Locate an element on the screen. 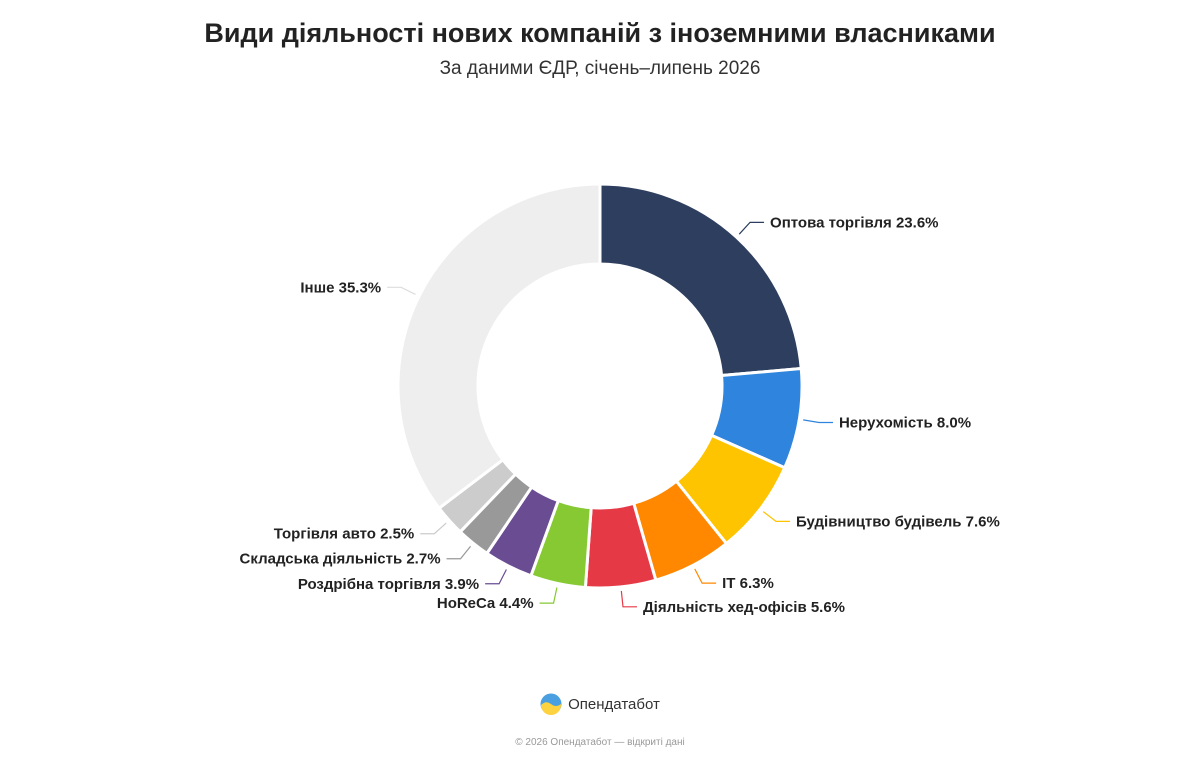  slice-label-2: Нерухомість 8.0% is located at coordinates (905, 422).